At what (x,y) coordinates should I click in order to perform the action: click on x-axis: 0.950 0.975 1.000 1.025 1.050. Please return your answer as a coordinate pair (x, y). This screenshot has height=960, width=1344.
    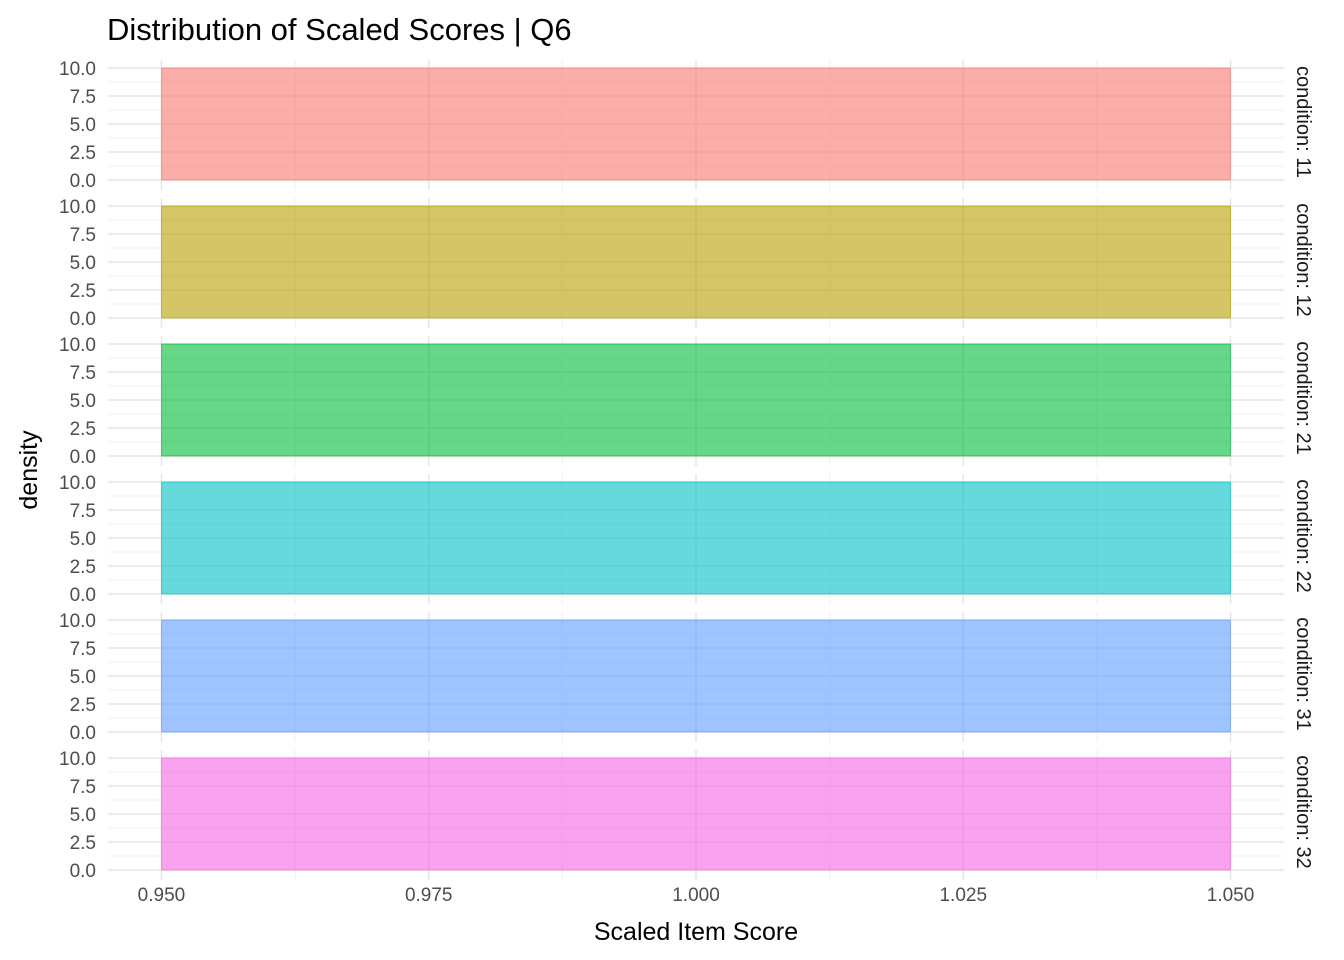
    Looking at the image, I should click on (696, 895).